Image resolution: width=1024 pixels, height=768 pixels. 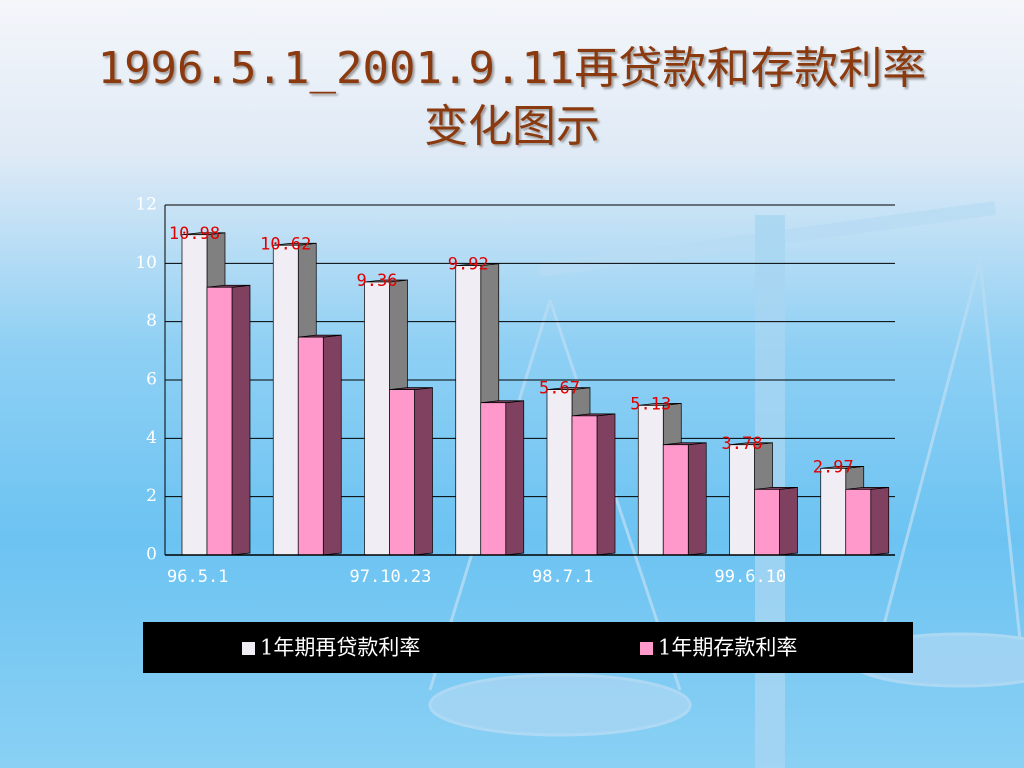 I want to click on y-tick-label: 6, so click(x=151, y=380).